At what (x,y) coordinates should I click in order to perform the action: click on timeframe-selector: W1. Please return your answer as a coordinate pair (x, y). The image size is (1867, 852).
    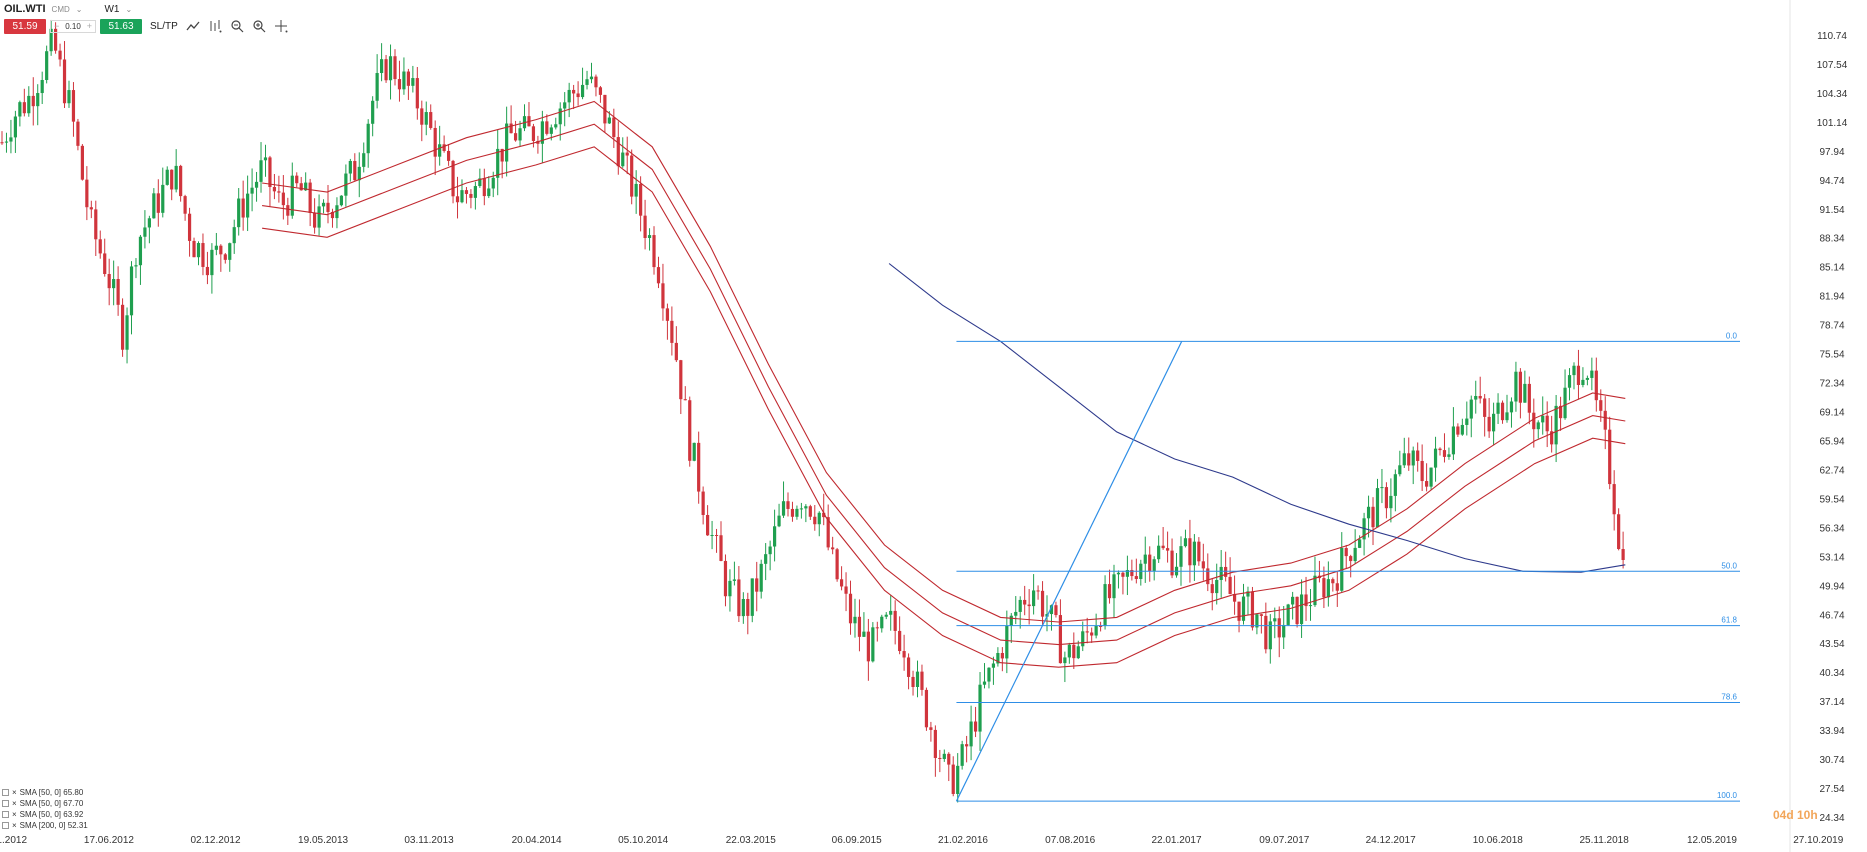
    Looking at the image, I should click on (112, 9).